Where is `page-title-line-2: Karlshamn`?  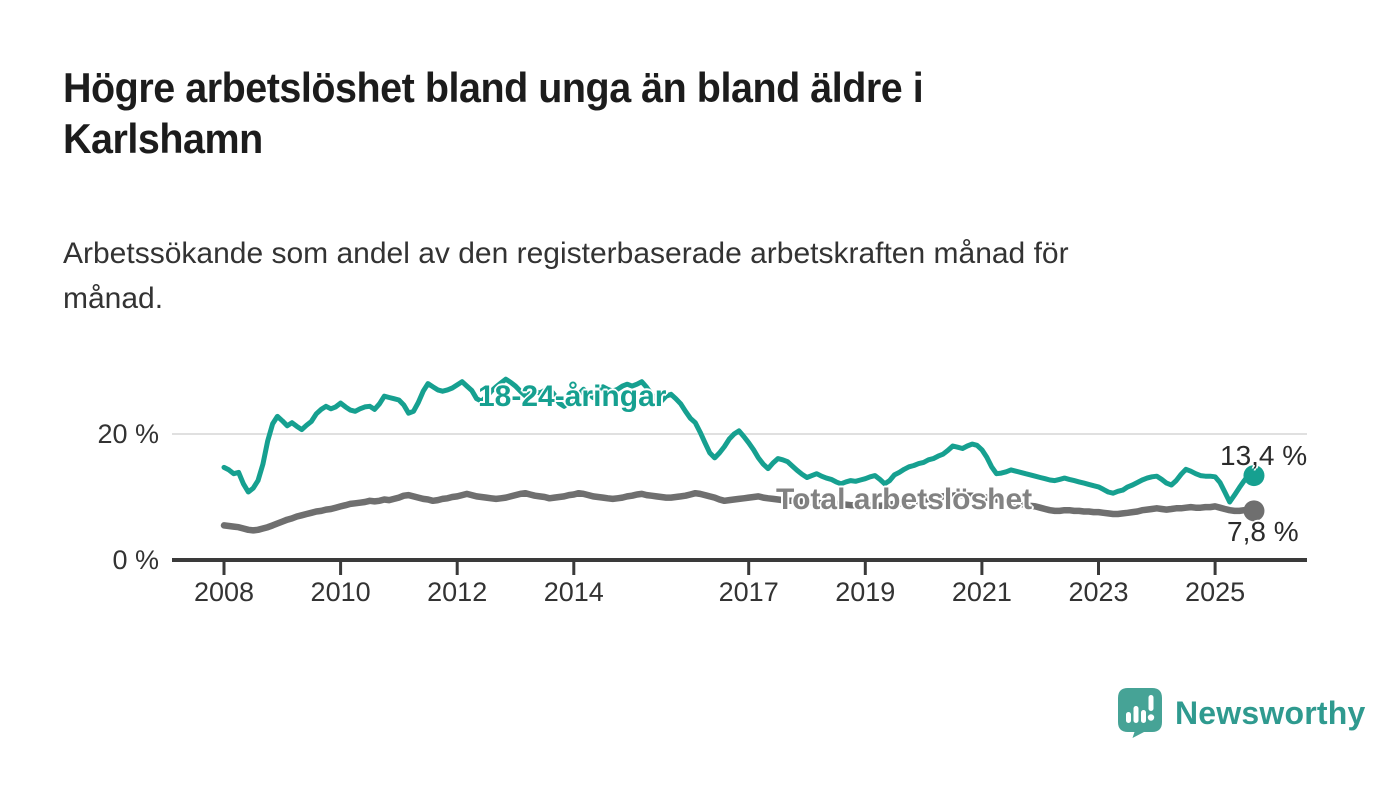 page-title-line-2: Karlshamn is located at coordinates (163, 138).